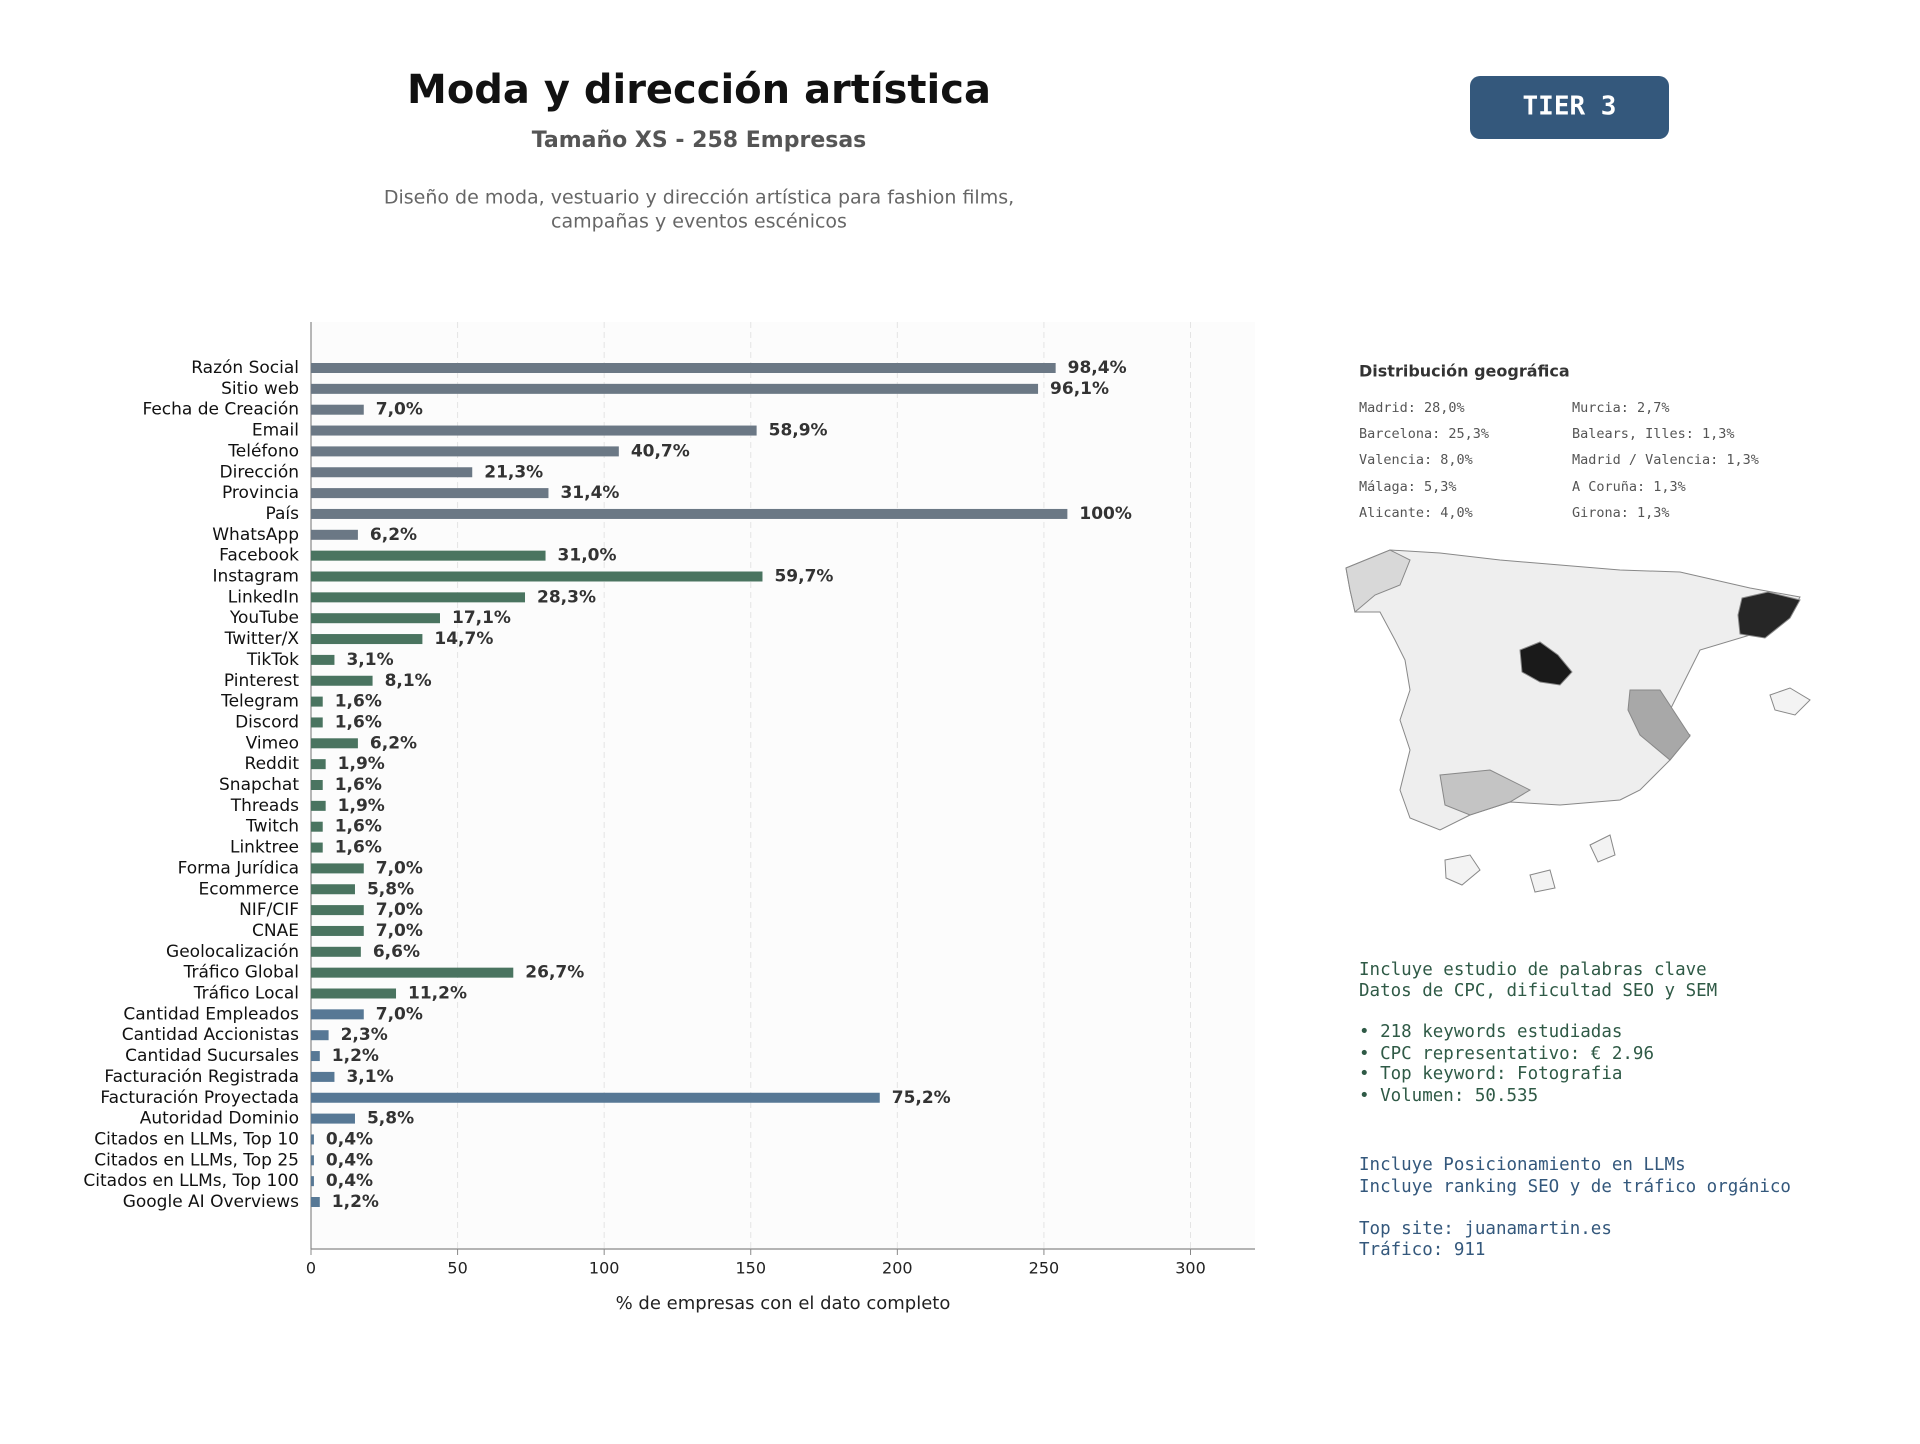 The image size is (1920, 1444). Describe the element at coordinates (604, 1268) in the screenshot. I see `x-tick-label: 100` at that location.